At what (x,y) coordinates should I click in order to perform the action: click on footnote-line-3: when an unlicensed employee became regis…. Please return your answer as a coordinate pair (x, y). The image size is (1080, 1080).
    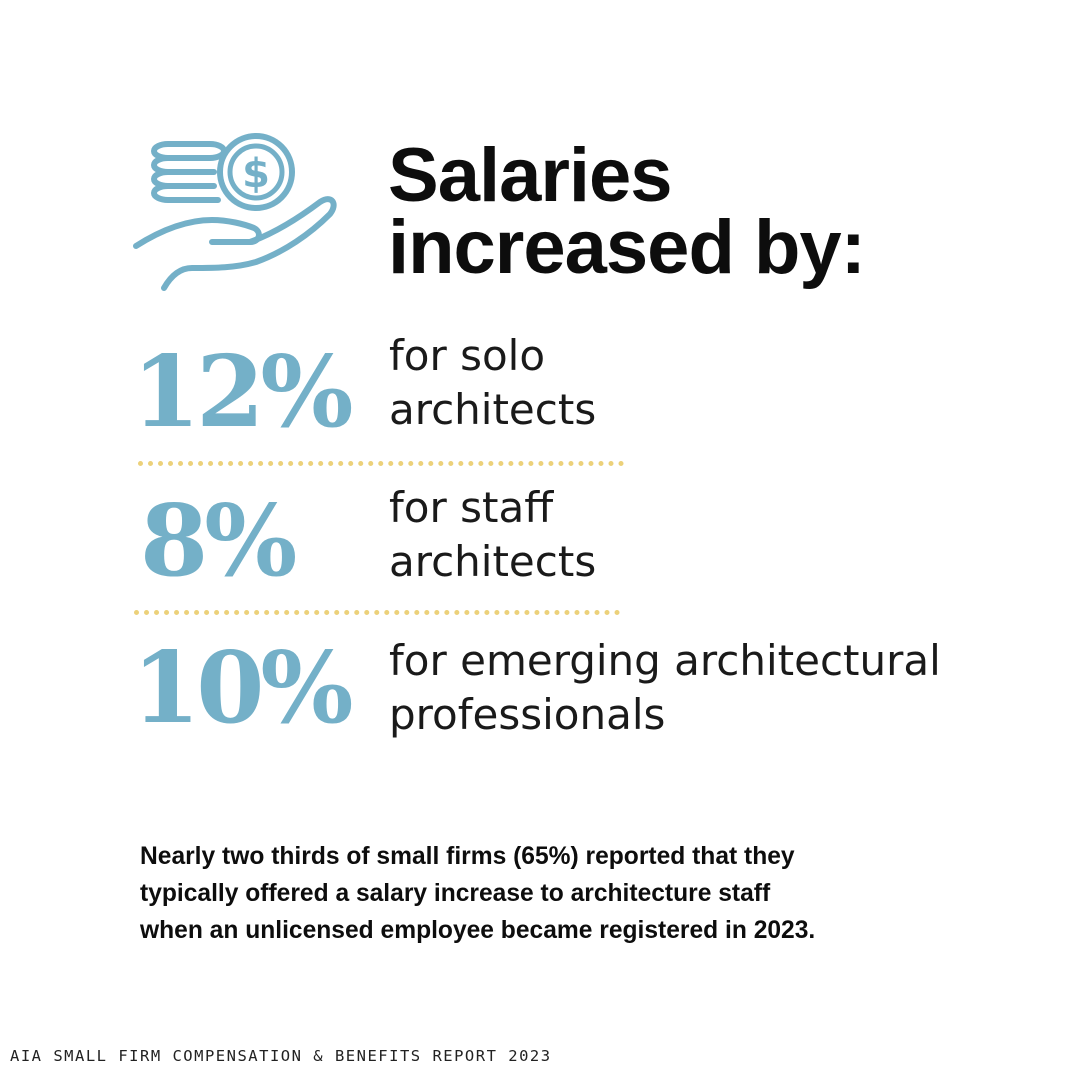
    Looking at the image, I should click on (478, 930).